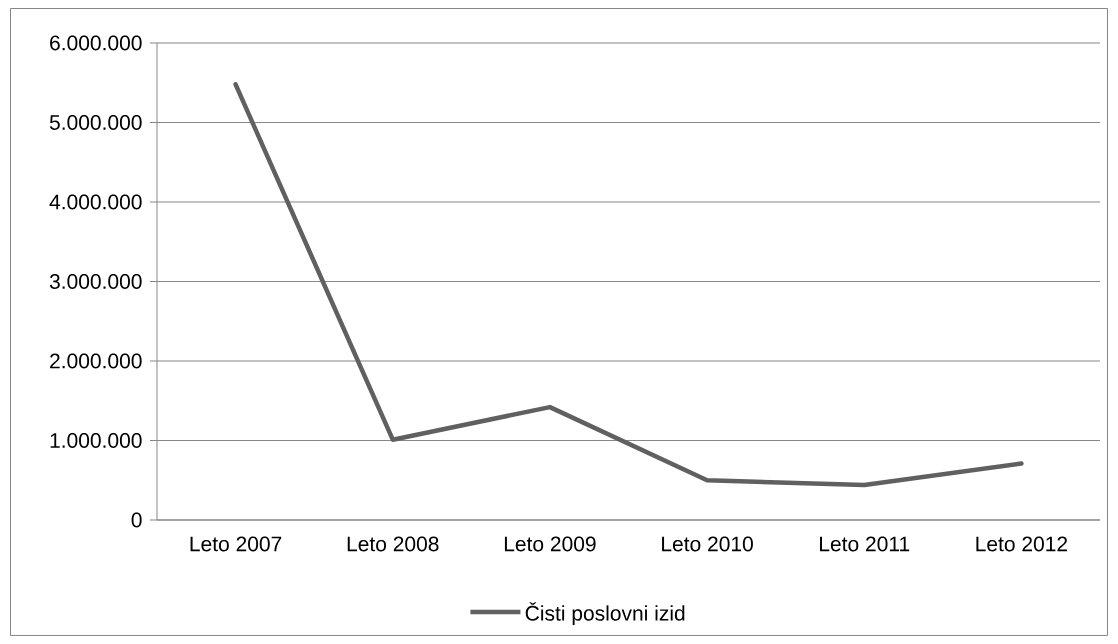  I want to click on x-tick-label: Leto 2012, so click(1022, 544).